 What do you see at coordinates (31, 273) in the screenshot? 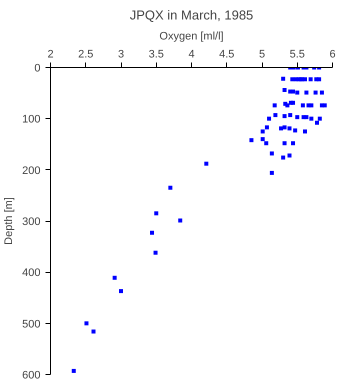
I see `y-tick-label: 400` at bounding box center [31, 273].